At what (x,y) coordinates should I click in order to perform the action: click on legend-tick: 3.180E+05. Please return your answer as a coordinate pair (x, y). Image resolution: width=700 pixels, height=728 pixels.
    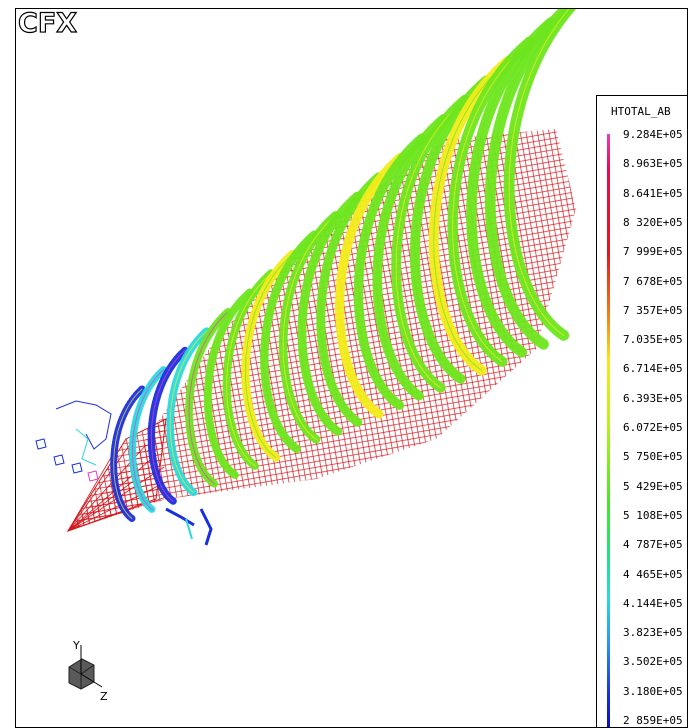
    Looking at the image, I should click on (653, 691).